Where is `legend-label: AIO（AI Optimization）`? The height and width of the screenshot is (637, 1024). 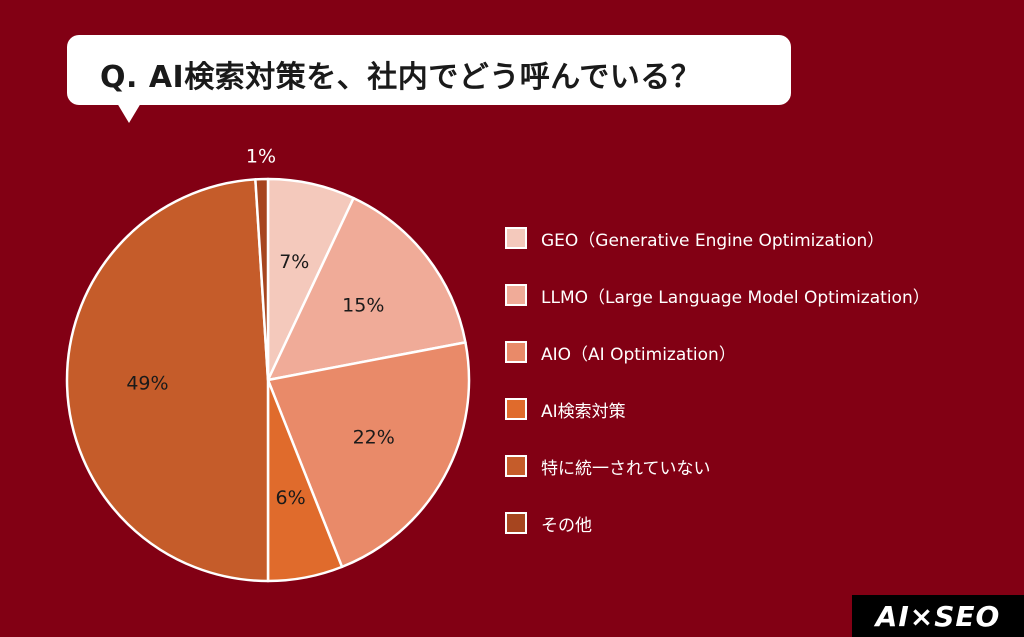
legend-label: AIO（AI Optimization） is located at coordinates (638, 354).